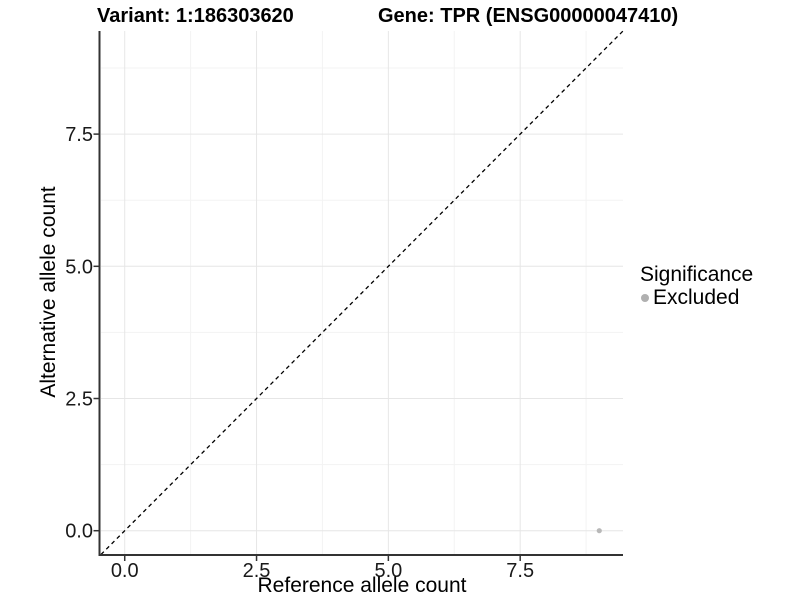 The width and height of the screenshot is (800, 600). What do you see at coordinates (195, 16) in the screenshot?
I see `plot-title-variant: Variant: 1:186303620` at bounding box center [195, 16].